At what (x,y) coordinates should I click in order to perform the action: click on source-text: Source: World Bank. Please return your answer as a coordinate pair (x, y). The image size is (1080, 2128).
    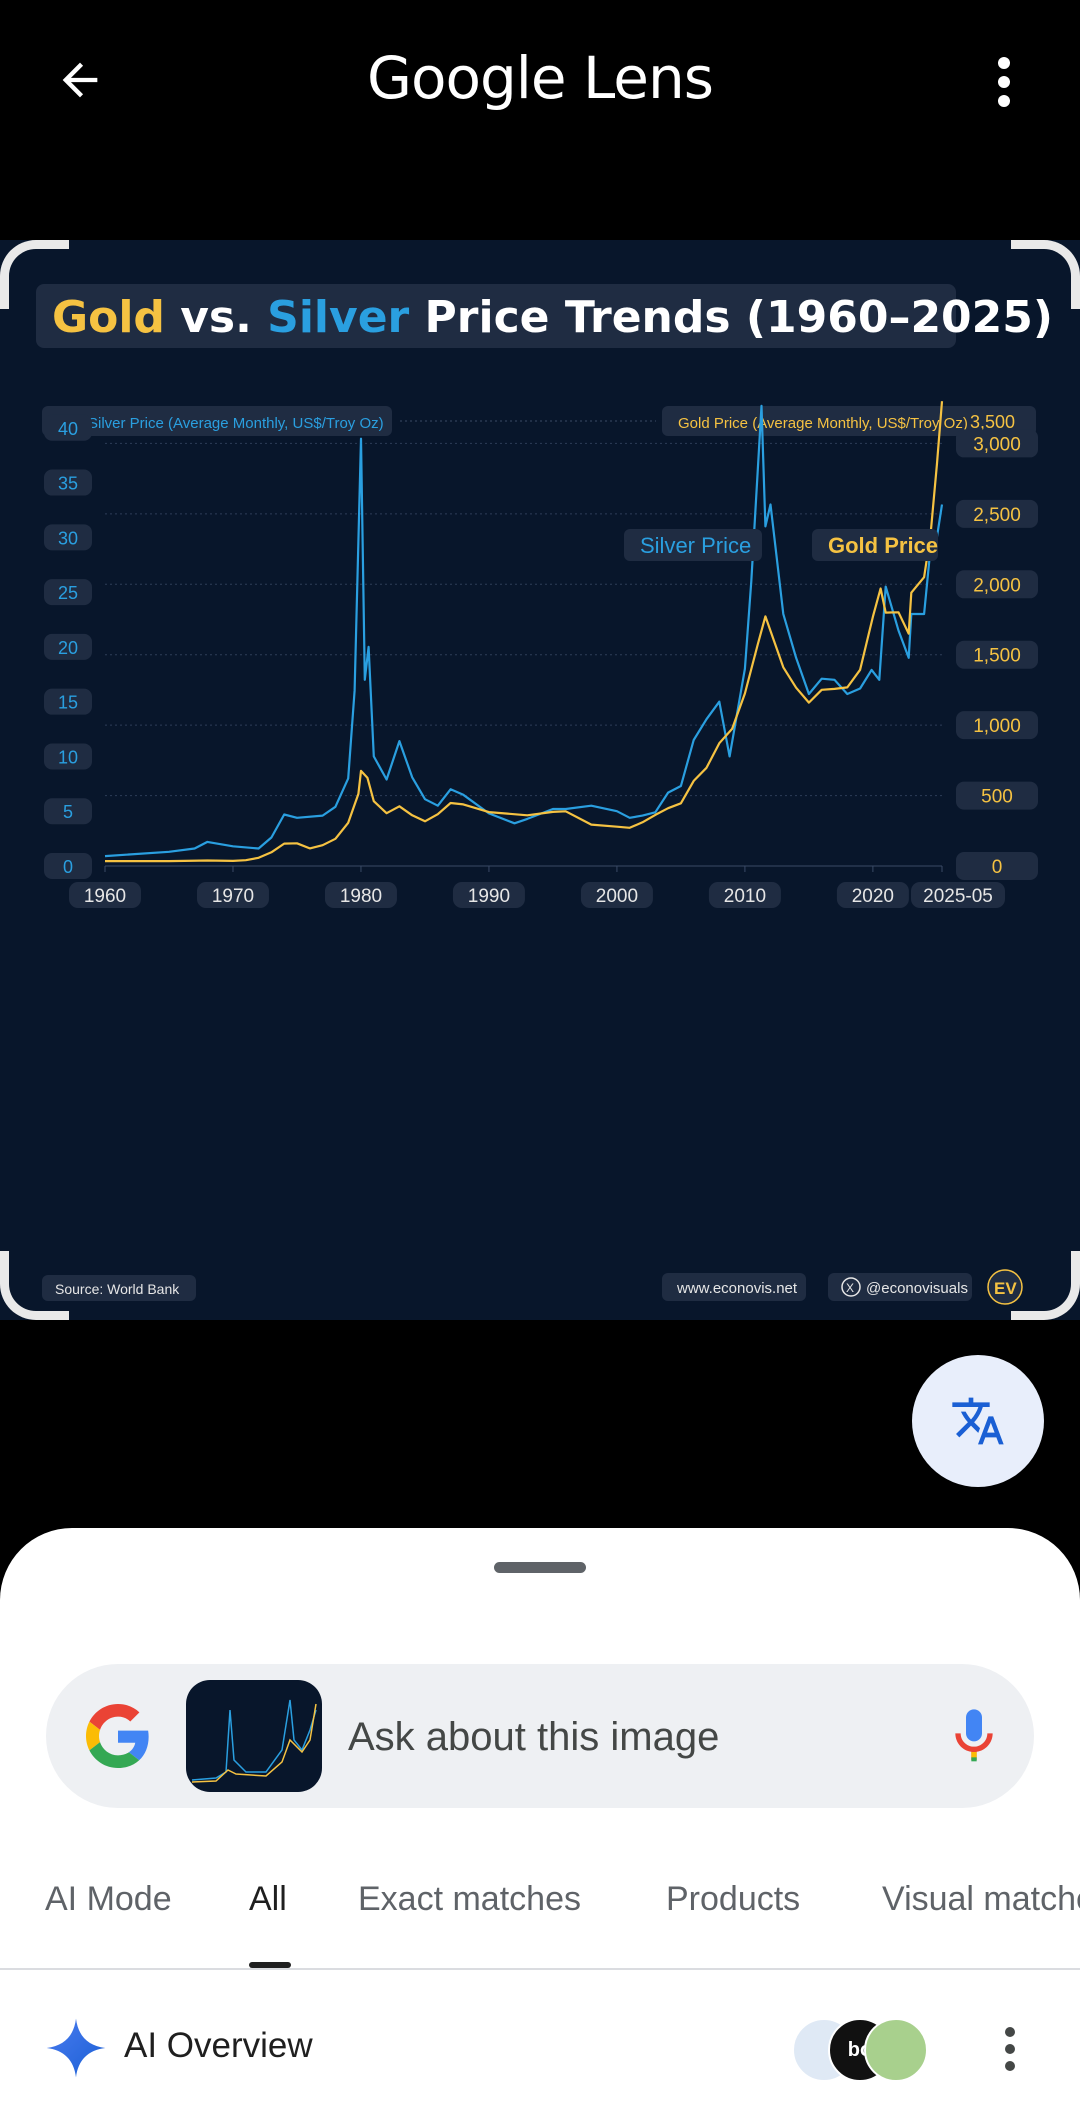
    Looking at the image, I should click on (117, 1289).